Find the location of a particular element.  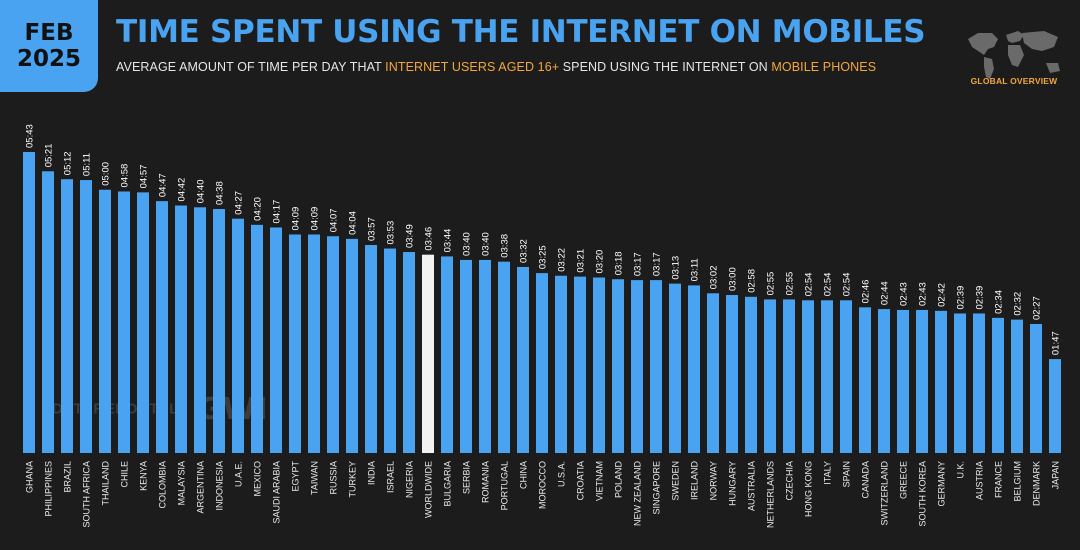

bar-taiwan is located at coordinates (314, 343).